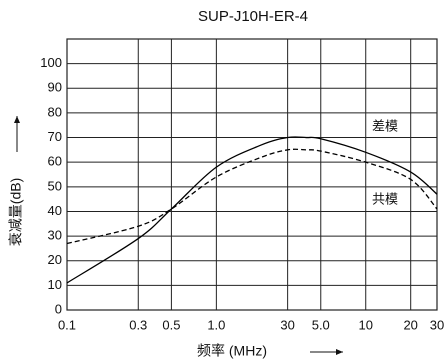  Describe the element at coordinates (67, 324) in the screenshot. I see `x-tick-label: 0.1` at that location.